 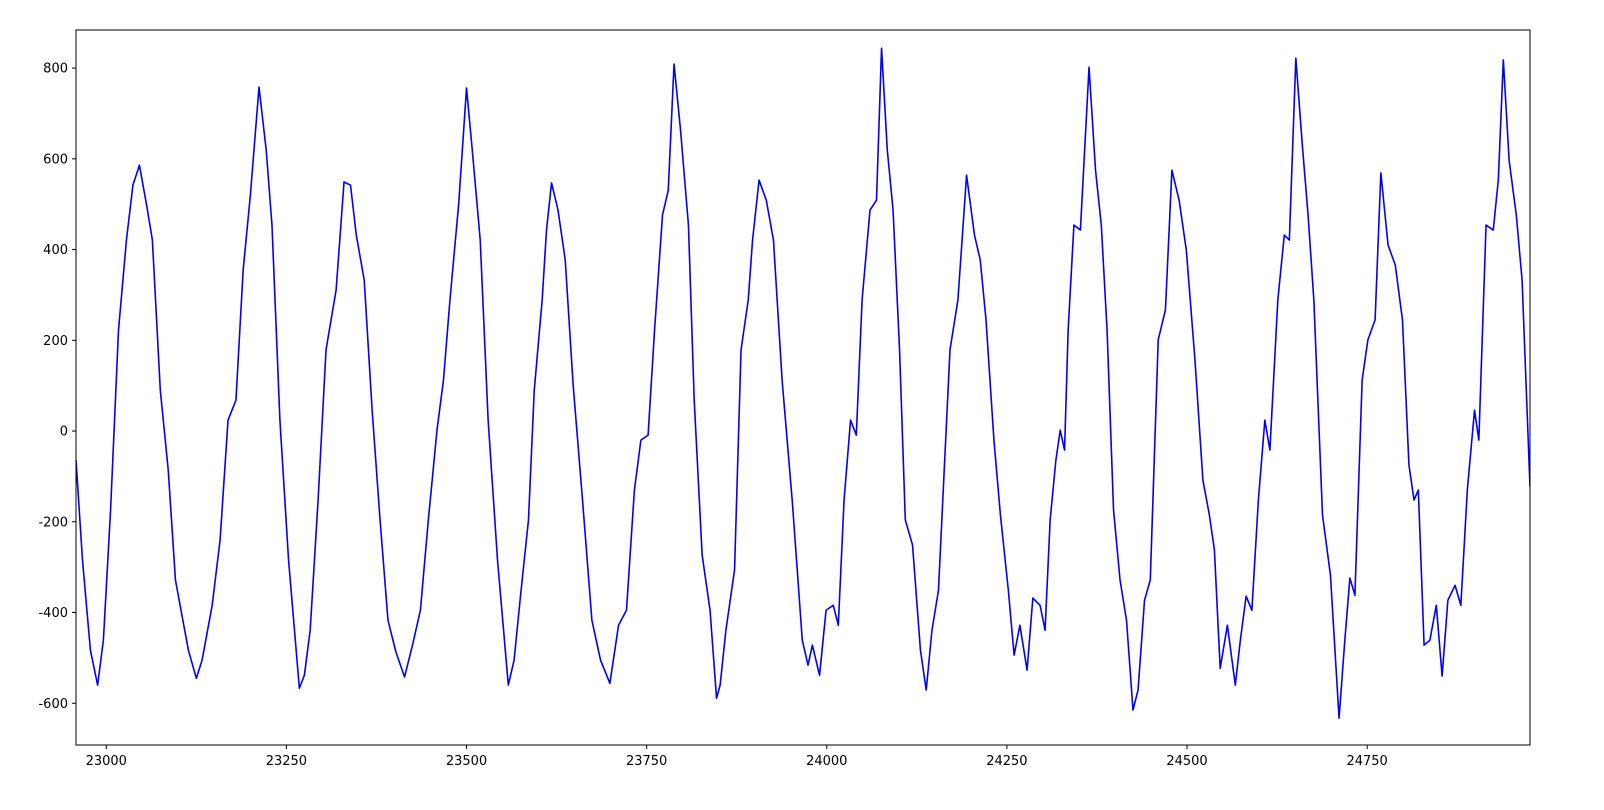 I want to click on y-tick-label: -400, so click(x=53, y=613).